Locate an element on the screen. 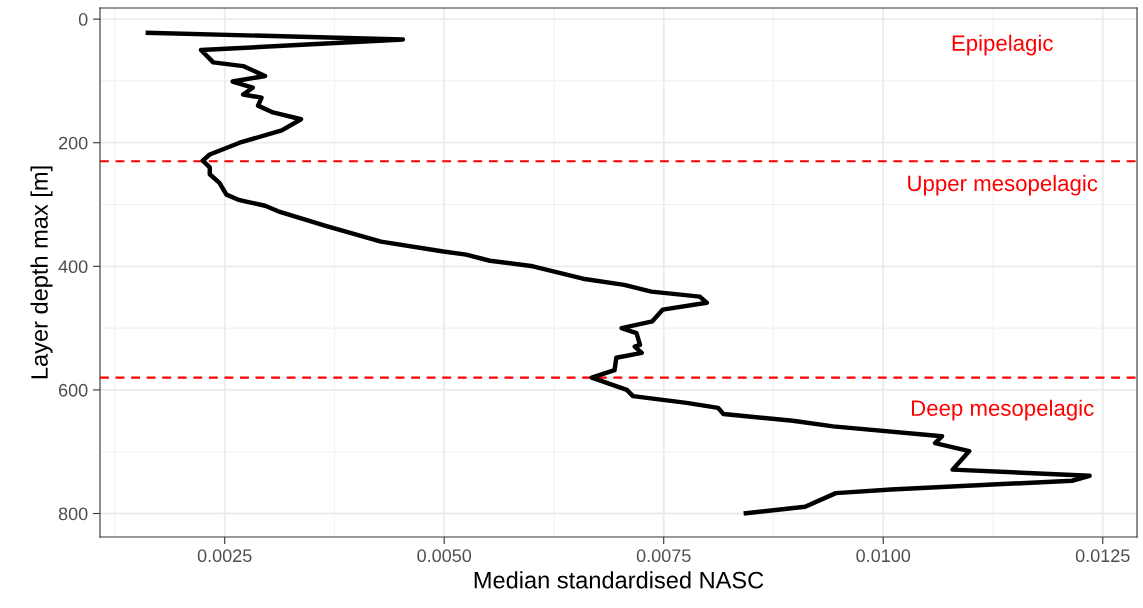  y-tick-label: 800 is located at coordinates (73, 514).